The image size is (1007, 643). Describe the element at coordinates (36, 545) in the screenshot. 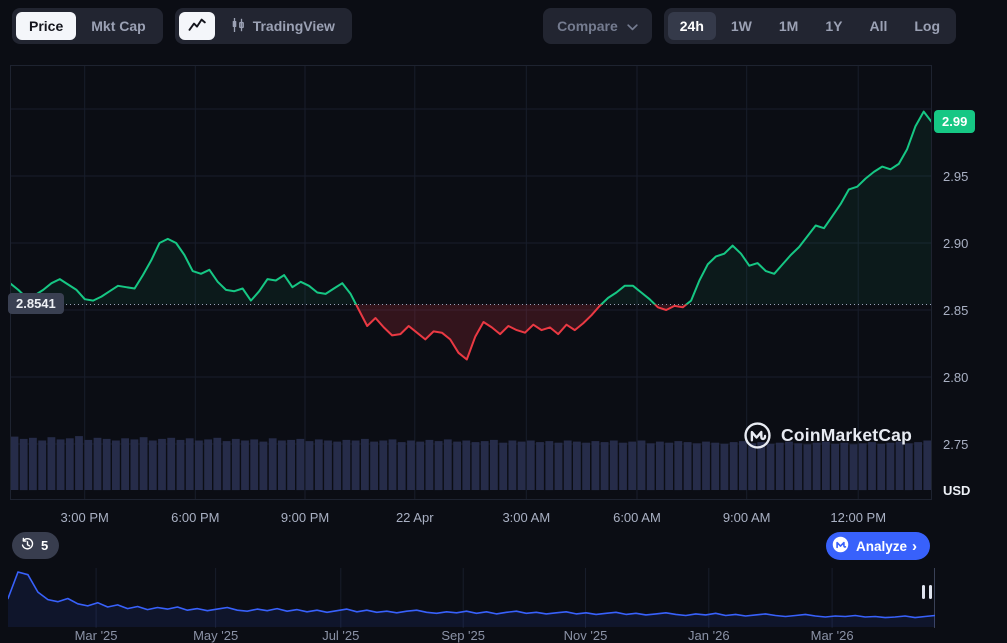

I see `history-button: 5` at that location.